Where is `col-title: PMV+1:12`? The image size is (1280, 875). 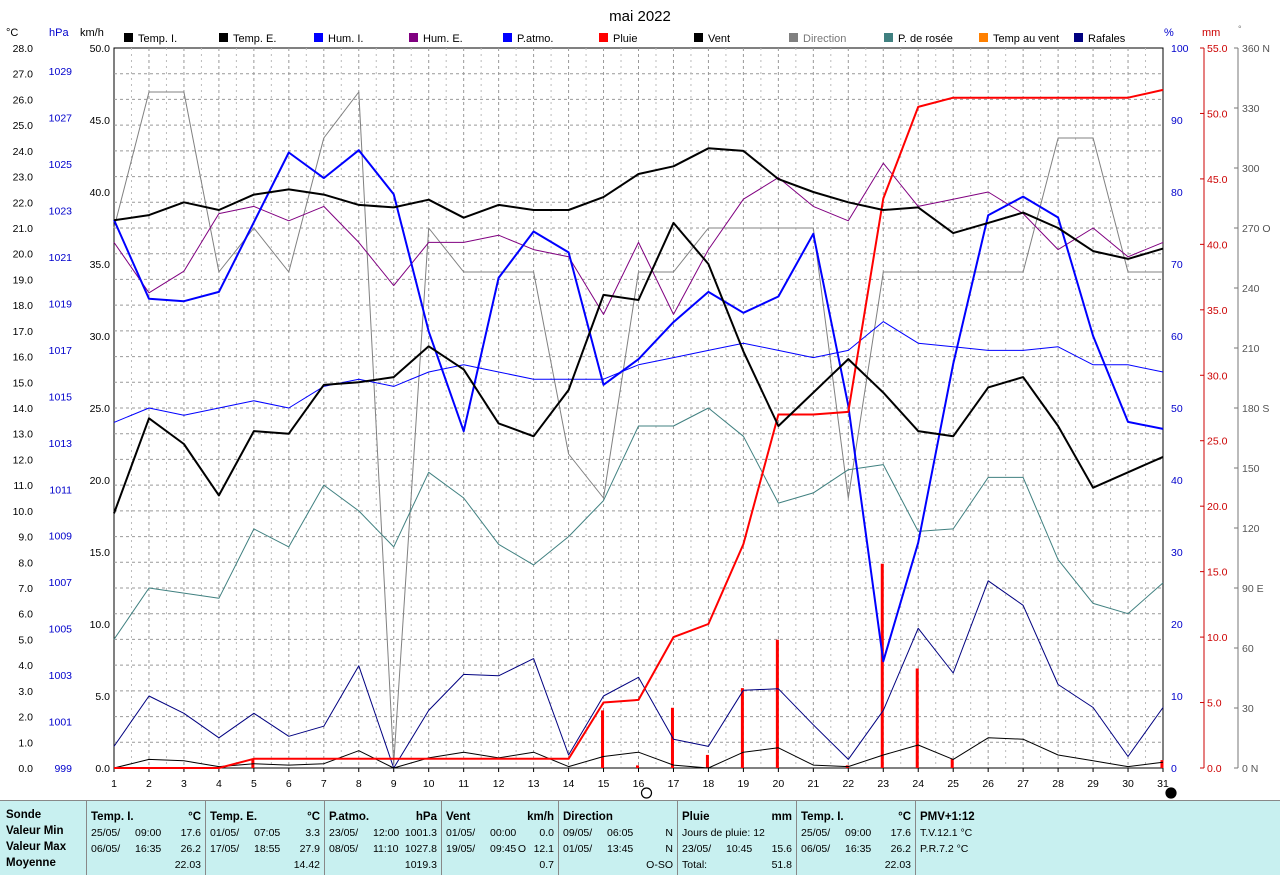
col-title: PMV+1:12 is located at coordinates (947, 817).